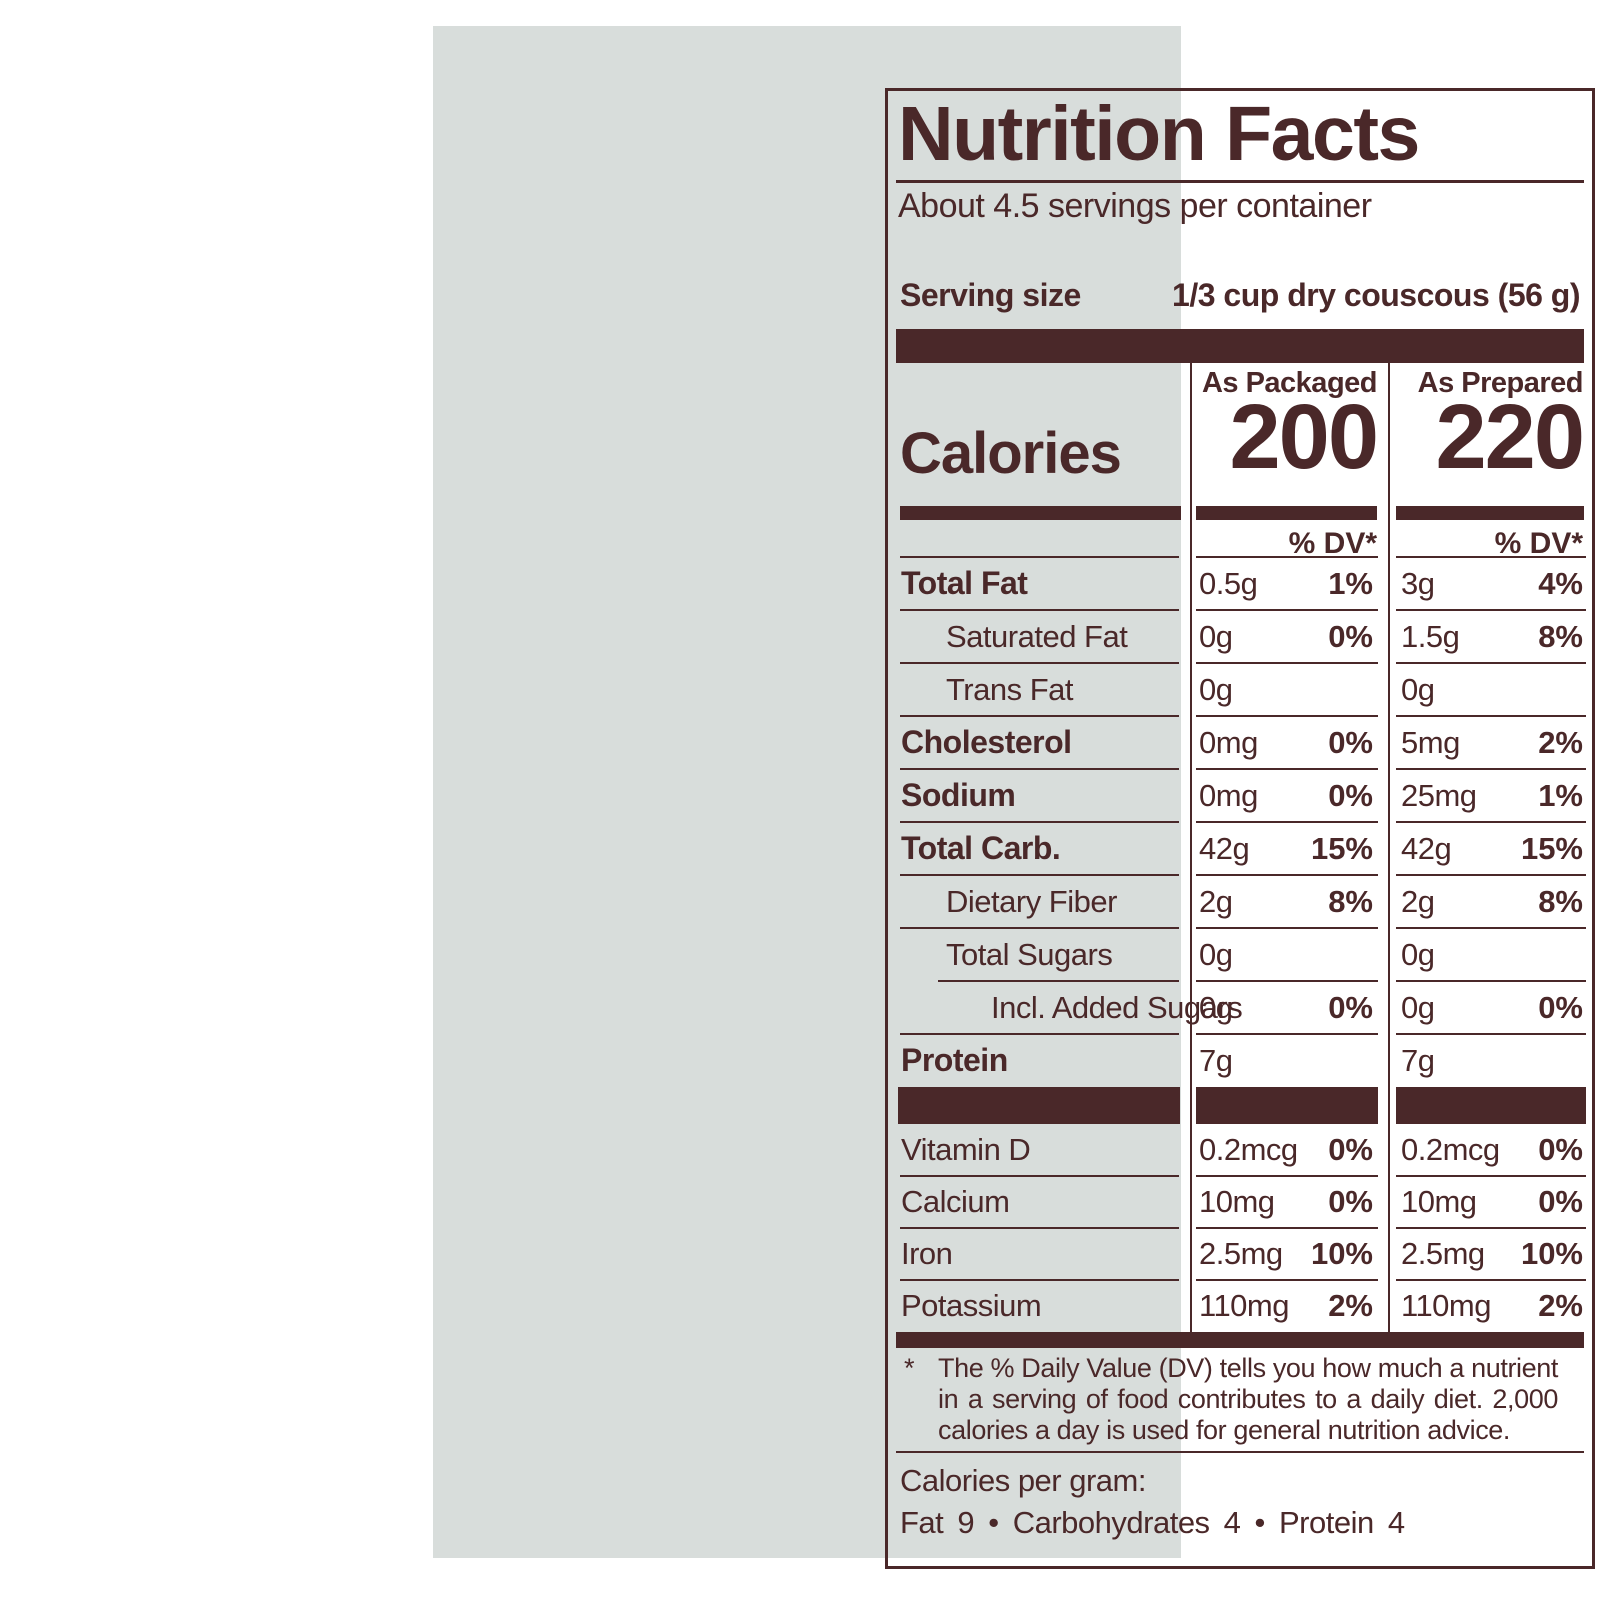 Image resolution: width=1600 pixels, height=1600 pixels. I want to click on packaged-amount: 7g, so click(1216, 1060).